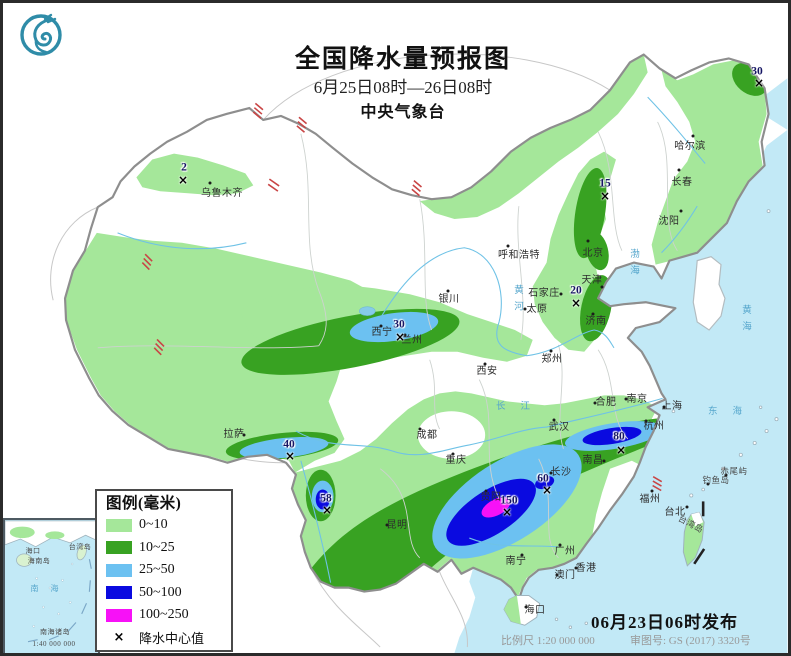 The image size is (791, 656). I want to click on legend-row: 0~10, so click(168, 525).